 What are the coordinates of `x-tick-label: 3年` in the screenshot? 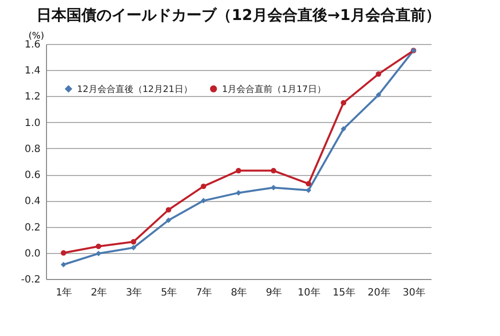 It's located at (134, 292).